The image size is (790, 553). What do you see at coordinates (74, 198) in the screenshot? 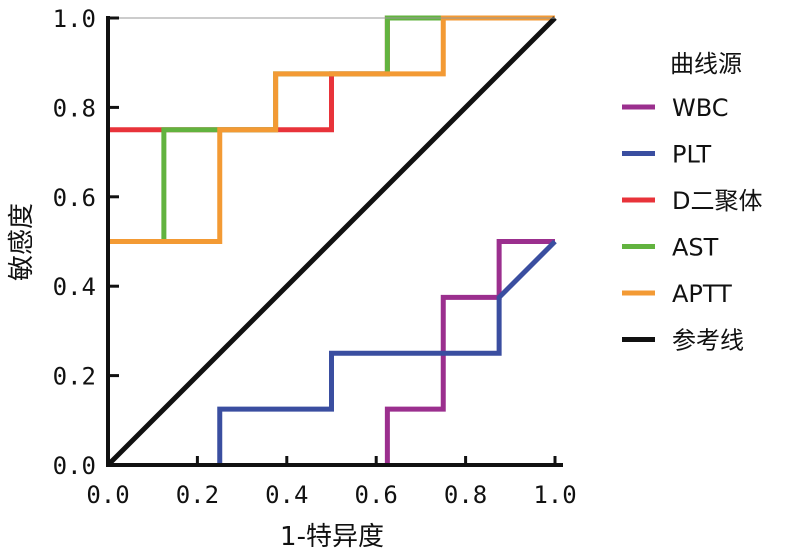
I see `y-tick-label: 0.6` at bounding box center [74, 198].